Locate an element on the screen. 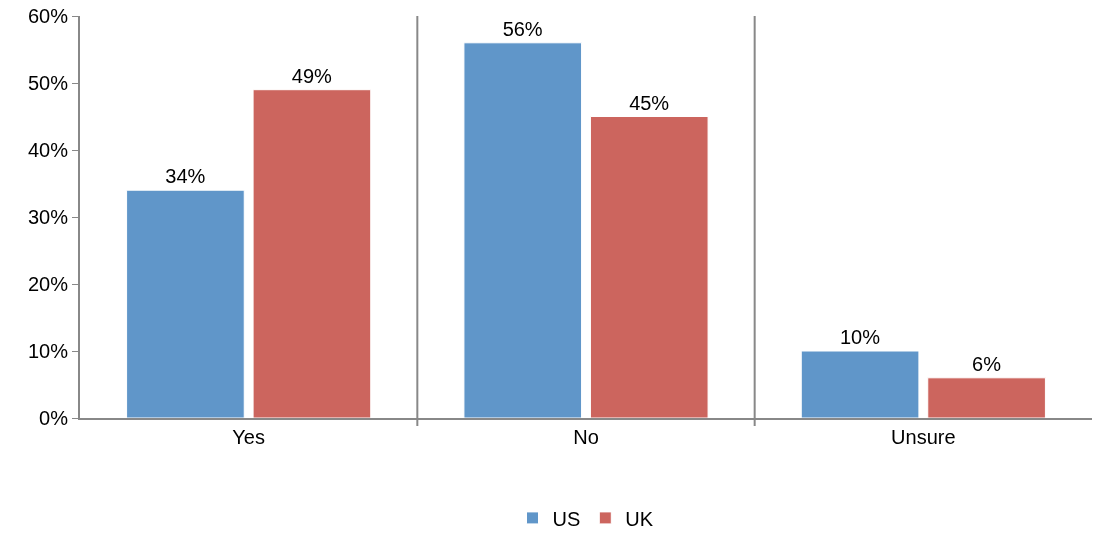  y-tick-label: 0% is located at coordinates (54, 418).